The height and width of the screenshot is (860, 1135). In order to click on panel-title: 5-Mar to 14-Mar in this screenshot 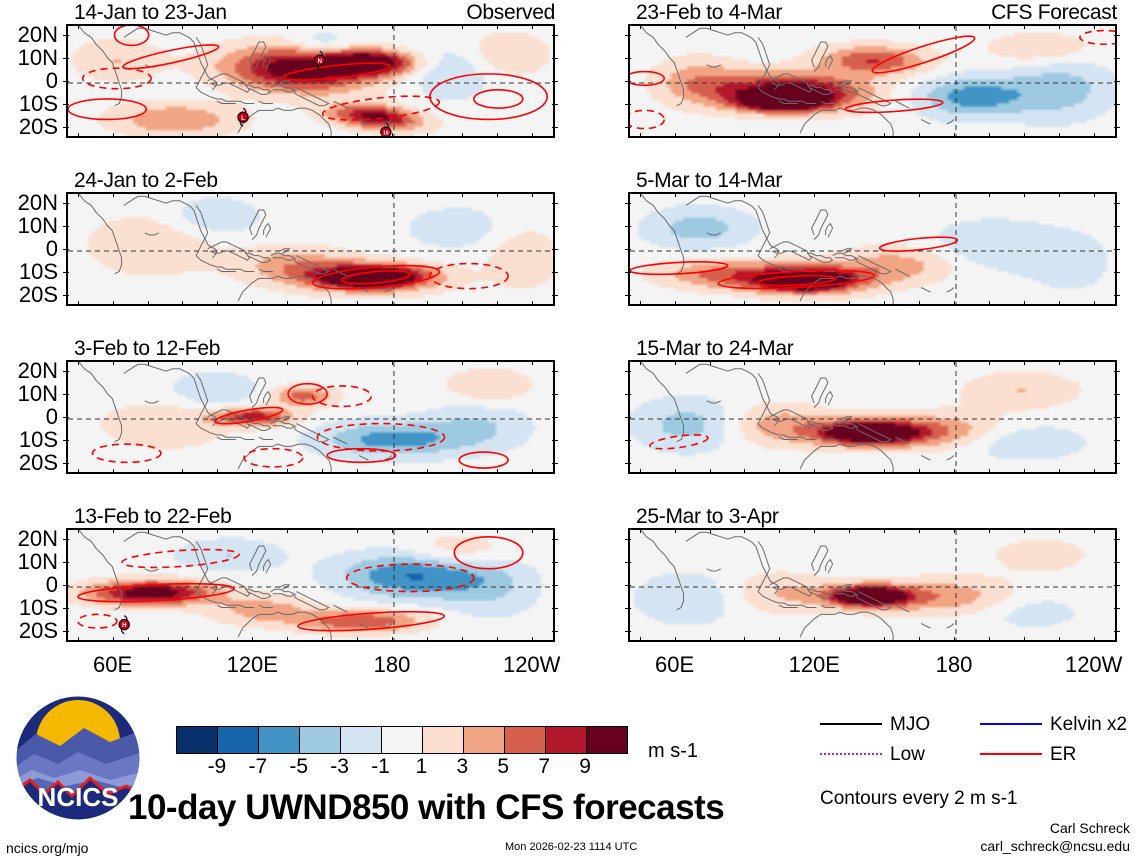, I will do `click(709, 180)`.